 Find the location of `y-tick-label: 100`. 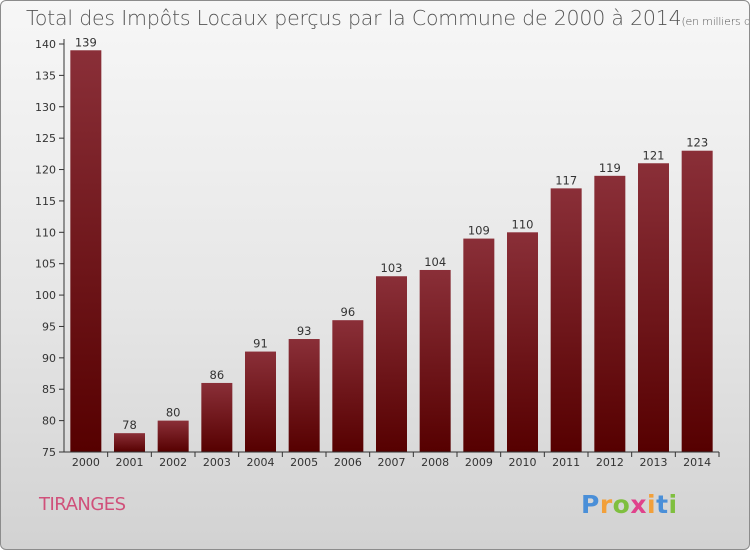

y-tick-label: 100 is located at coordinates (45, 295).